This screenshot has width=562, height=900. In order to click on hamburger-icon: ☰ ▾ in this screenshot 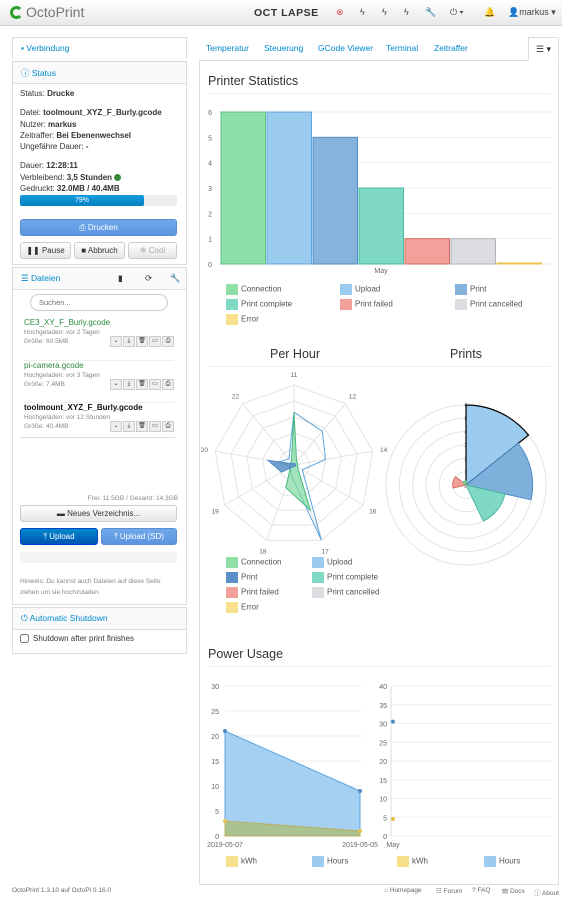, I will do `click(543, 49)`.